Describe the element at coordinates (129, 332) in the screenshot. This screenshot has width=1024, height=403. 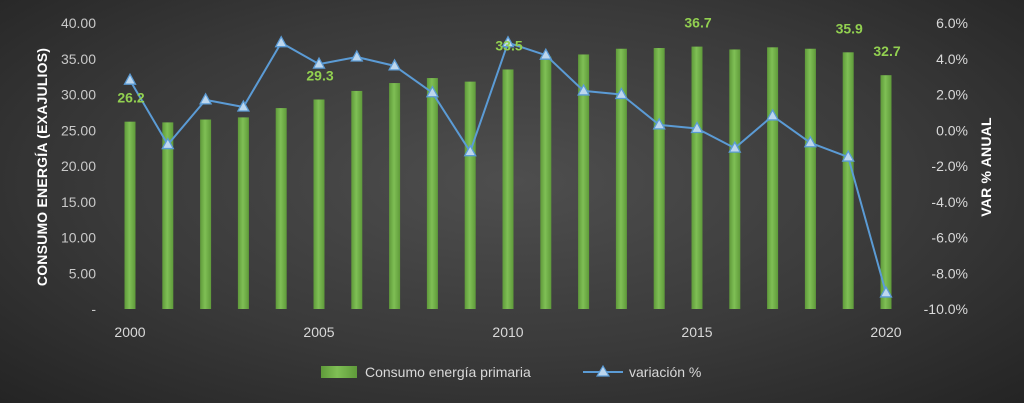
I see `x-tick-label: 2000` at that location.